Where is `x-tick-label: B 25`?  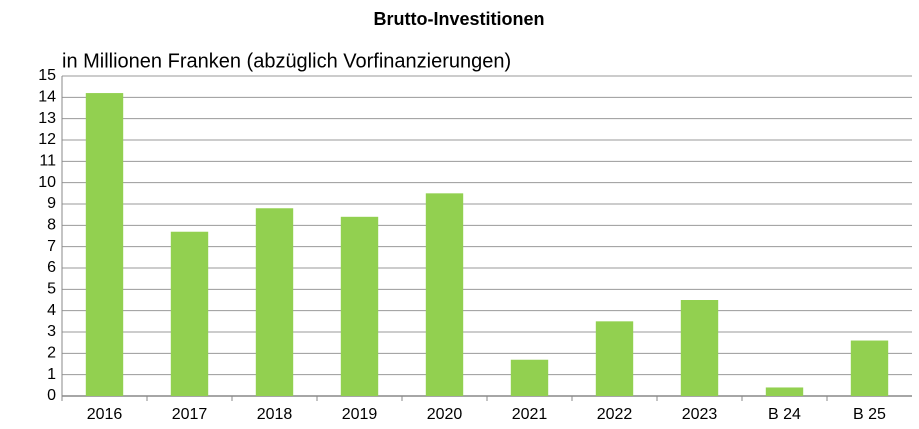
x-tick-label: B 25 is located at coordinates (869, 414).